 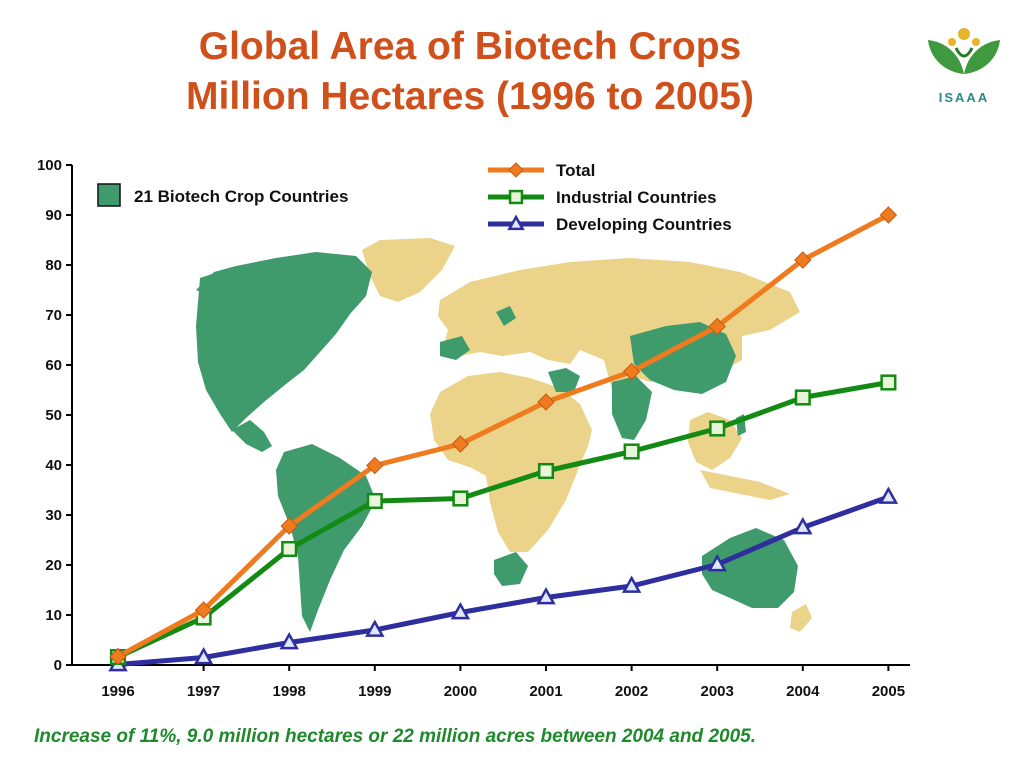 I want to click on map-land-mexico, so click(x=252, y=436).